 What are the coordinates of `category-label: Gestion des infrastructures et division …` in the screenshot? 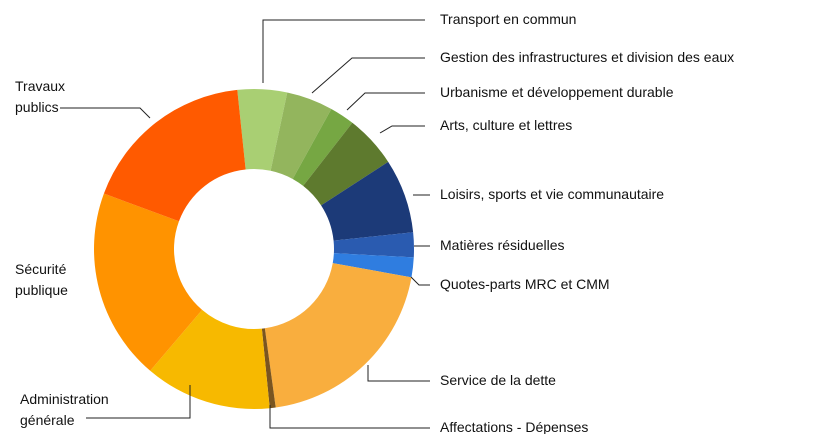 It's located at (587, 57).